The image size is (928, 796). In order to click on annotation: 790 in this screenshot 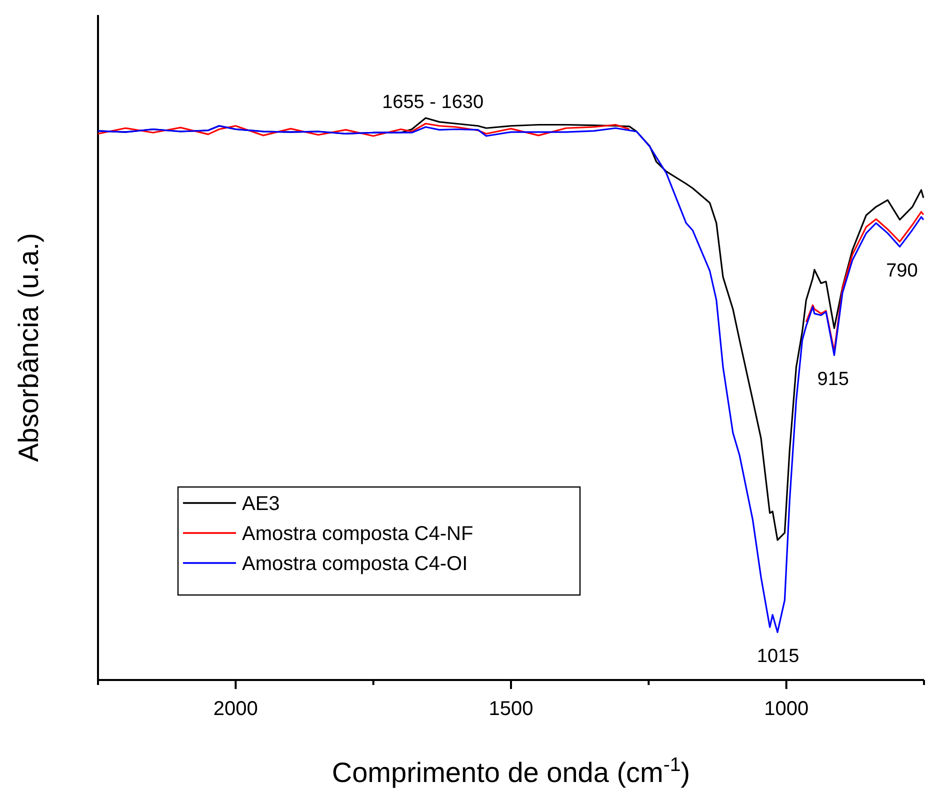, I will do `click(902, 271)`.